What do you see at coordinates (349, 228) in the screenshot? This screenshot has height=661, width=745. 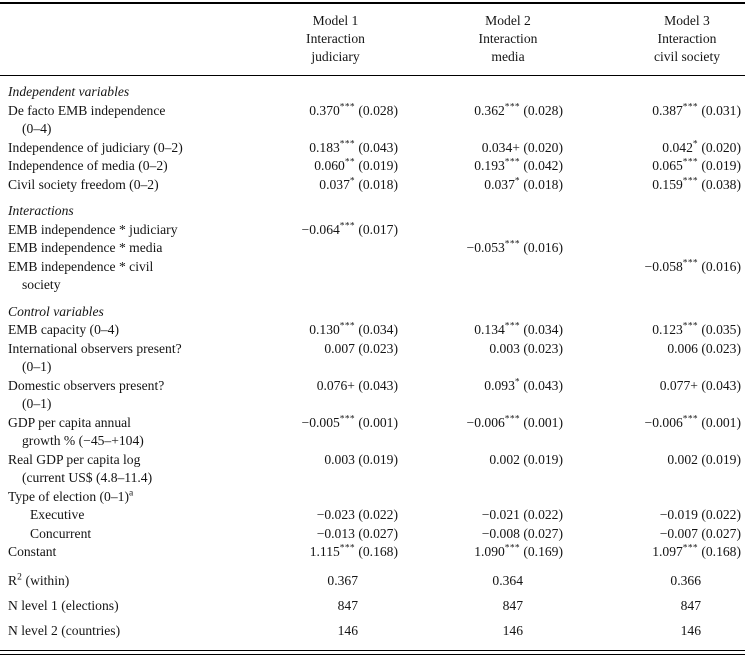 I see `coef-m1: −0.064*** (0.017)` at bounding box center [349, 228].